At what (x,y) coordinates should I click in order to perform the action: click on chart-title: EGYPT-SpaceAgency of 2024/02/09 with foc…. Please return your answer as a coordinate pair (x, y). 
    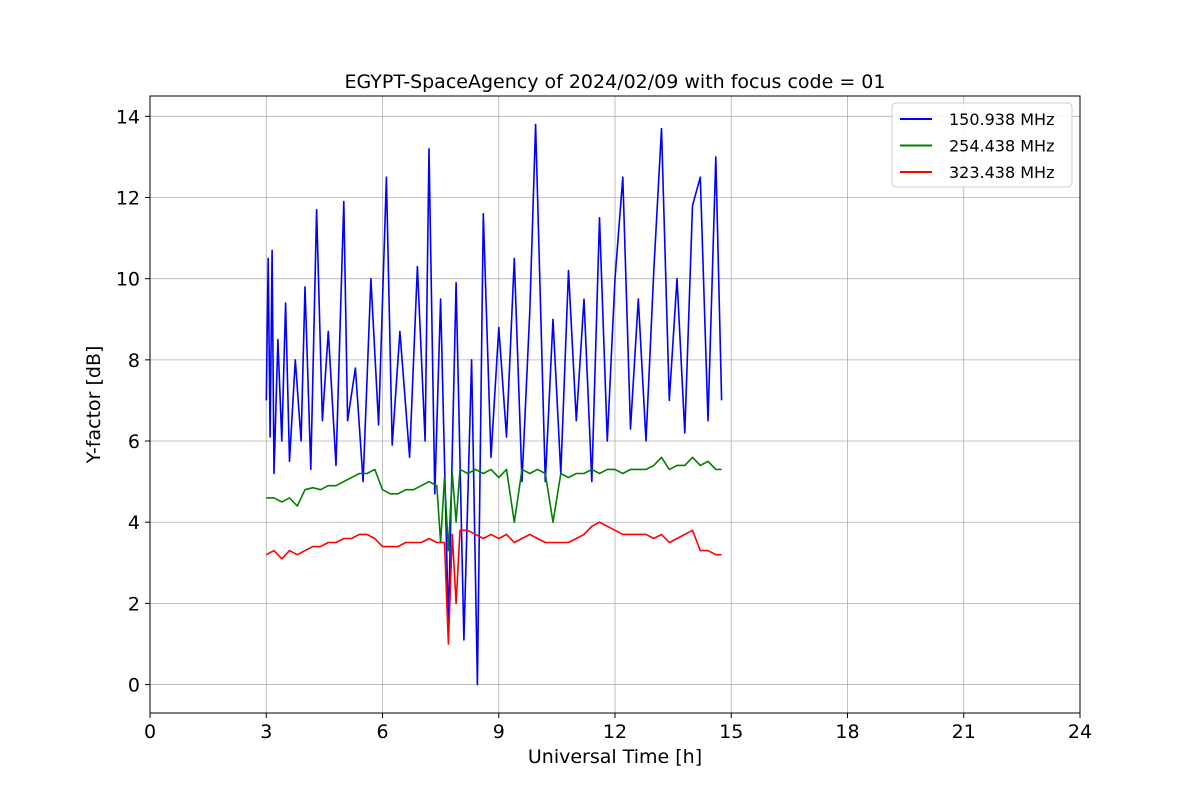
    Looking at the image, I should click on (615, 82).